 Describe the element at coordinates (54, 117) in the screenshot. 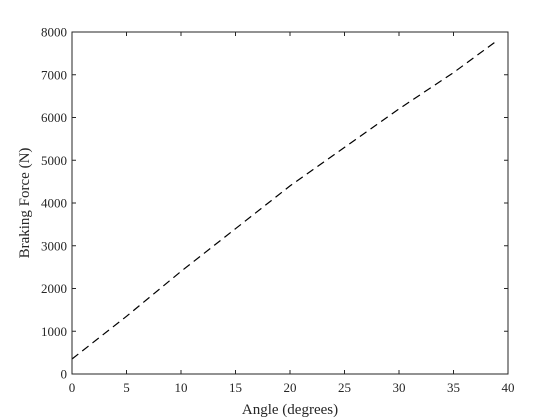

I see `y-tick-label: 6000` at that location.